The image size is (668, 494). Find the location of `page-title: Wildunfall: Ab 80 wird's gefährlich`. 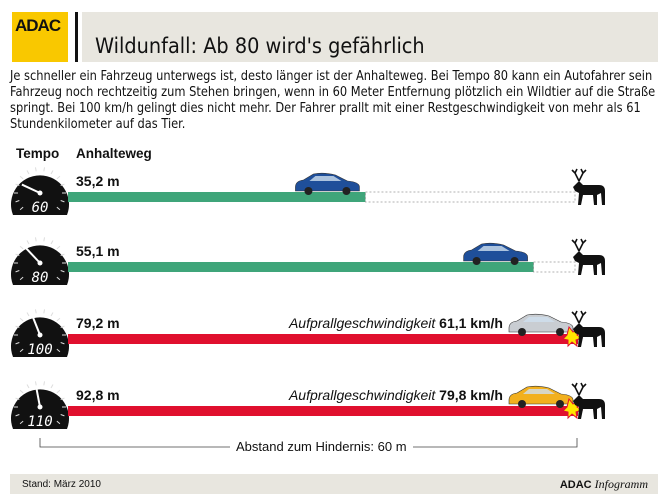

page-title: Wildunfall: Ab 80 wird's gefährlich is located at coordinates (260, 46).